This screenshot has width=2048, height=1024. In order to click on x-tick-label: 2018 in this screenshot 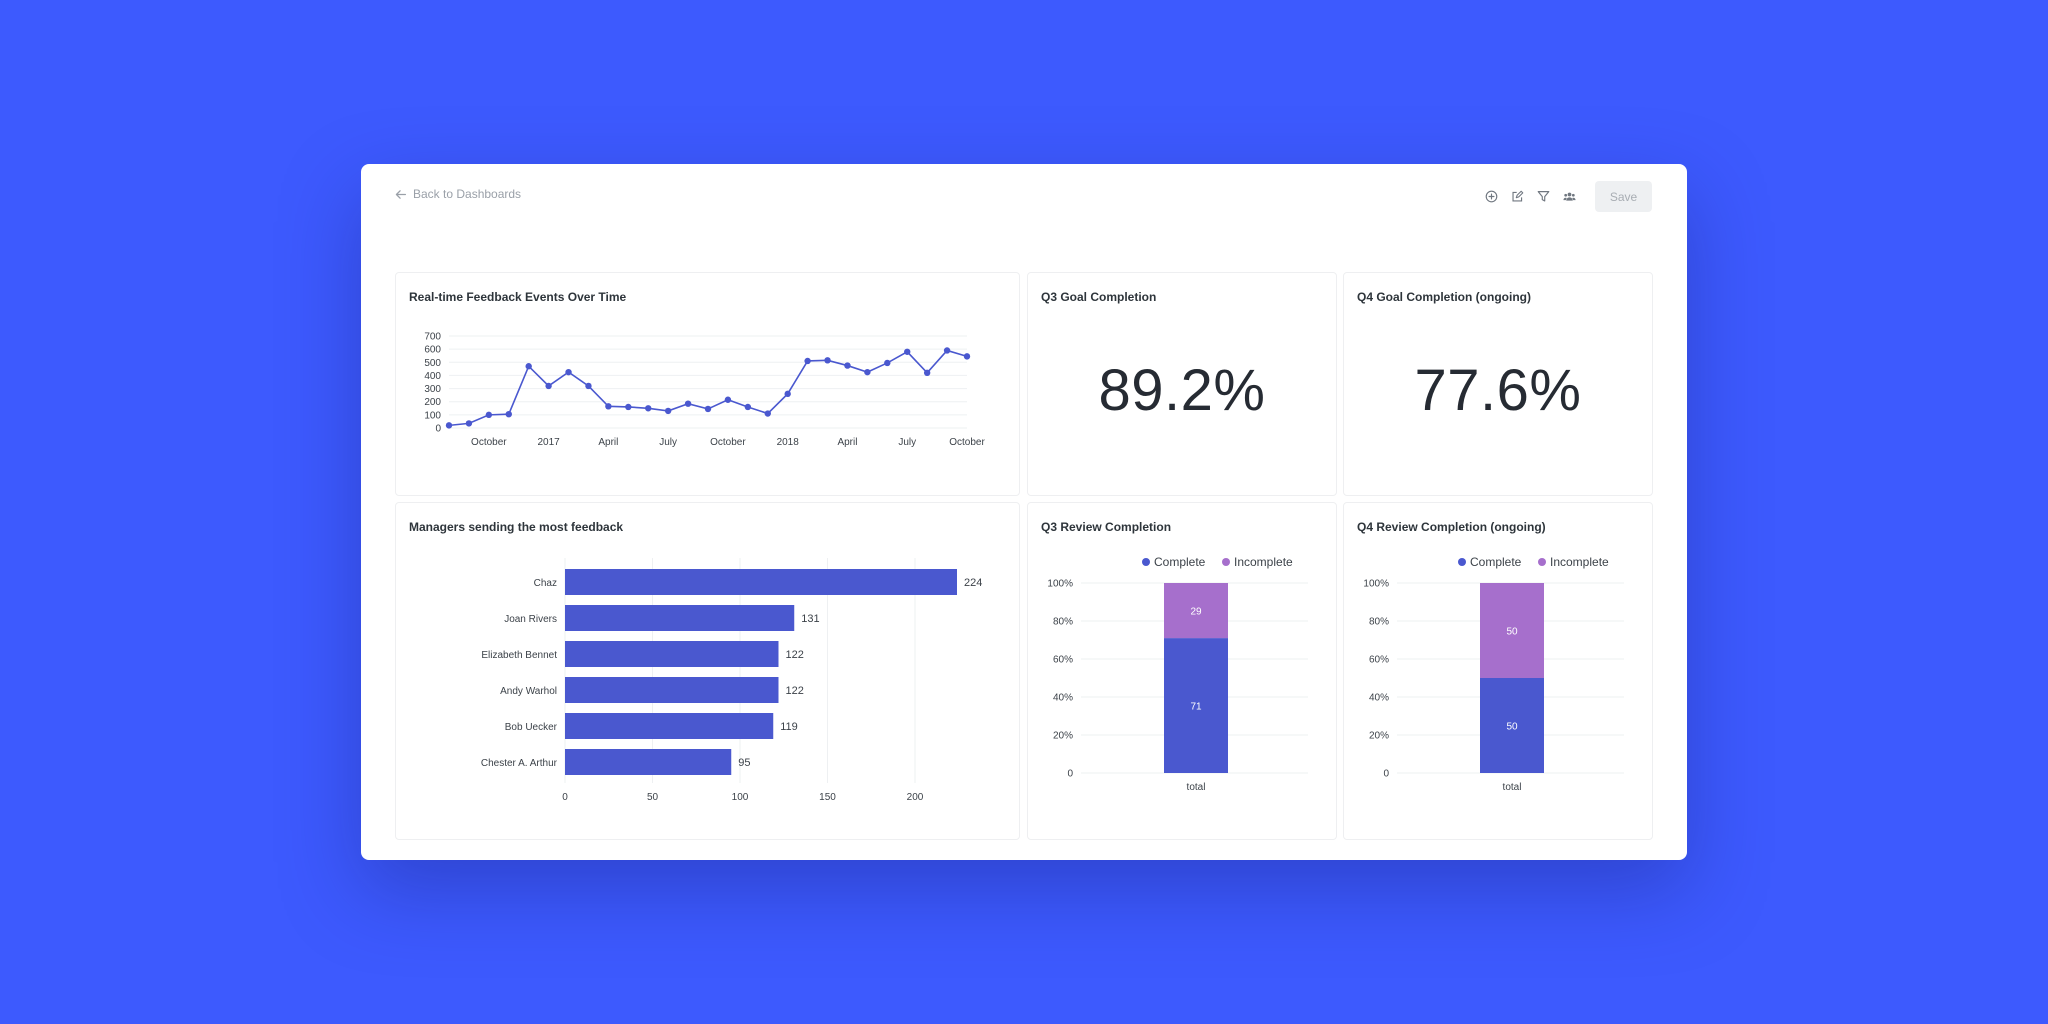, I will do `click(788, 442)`.